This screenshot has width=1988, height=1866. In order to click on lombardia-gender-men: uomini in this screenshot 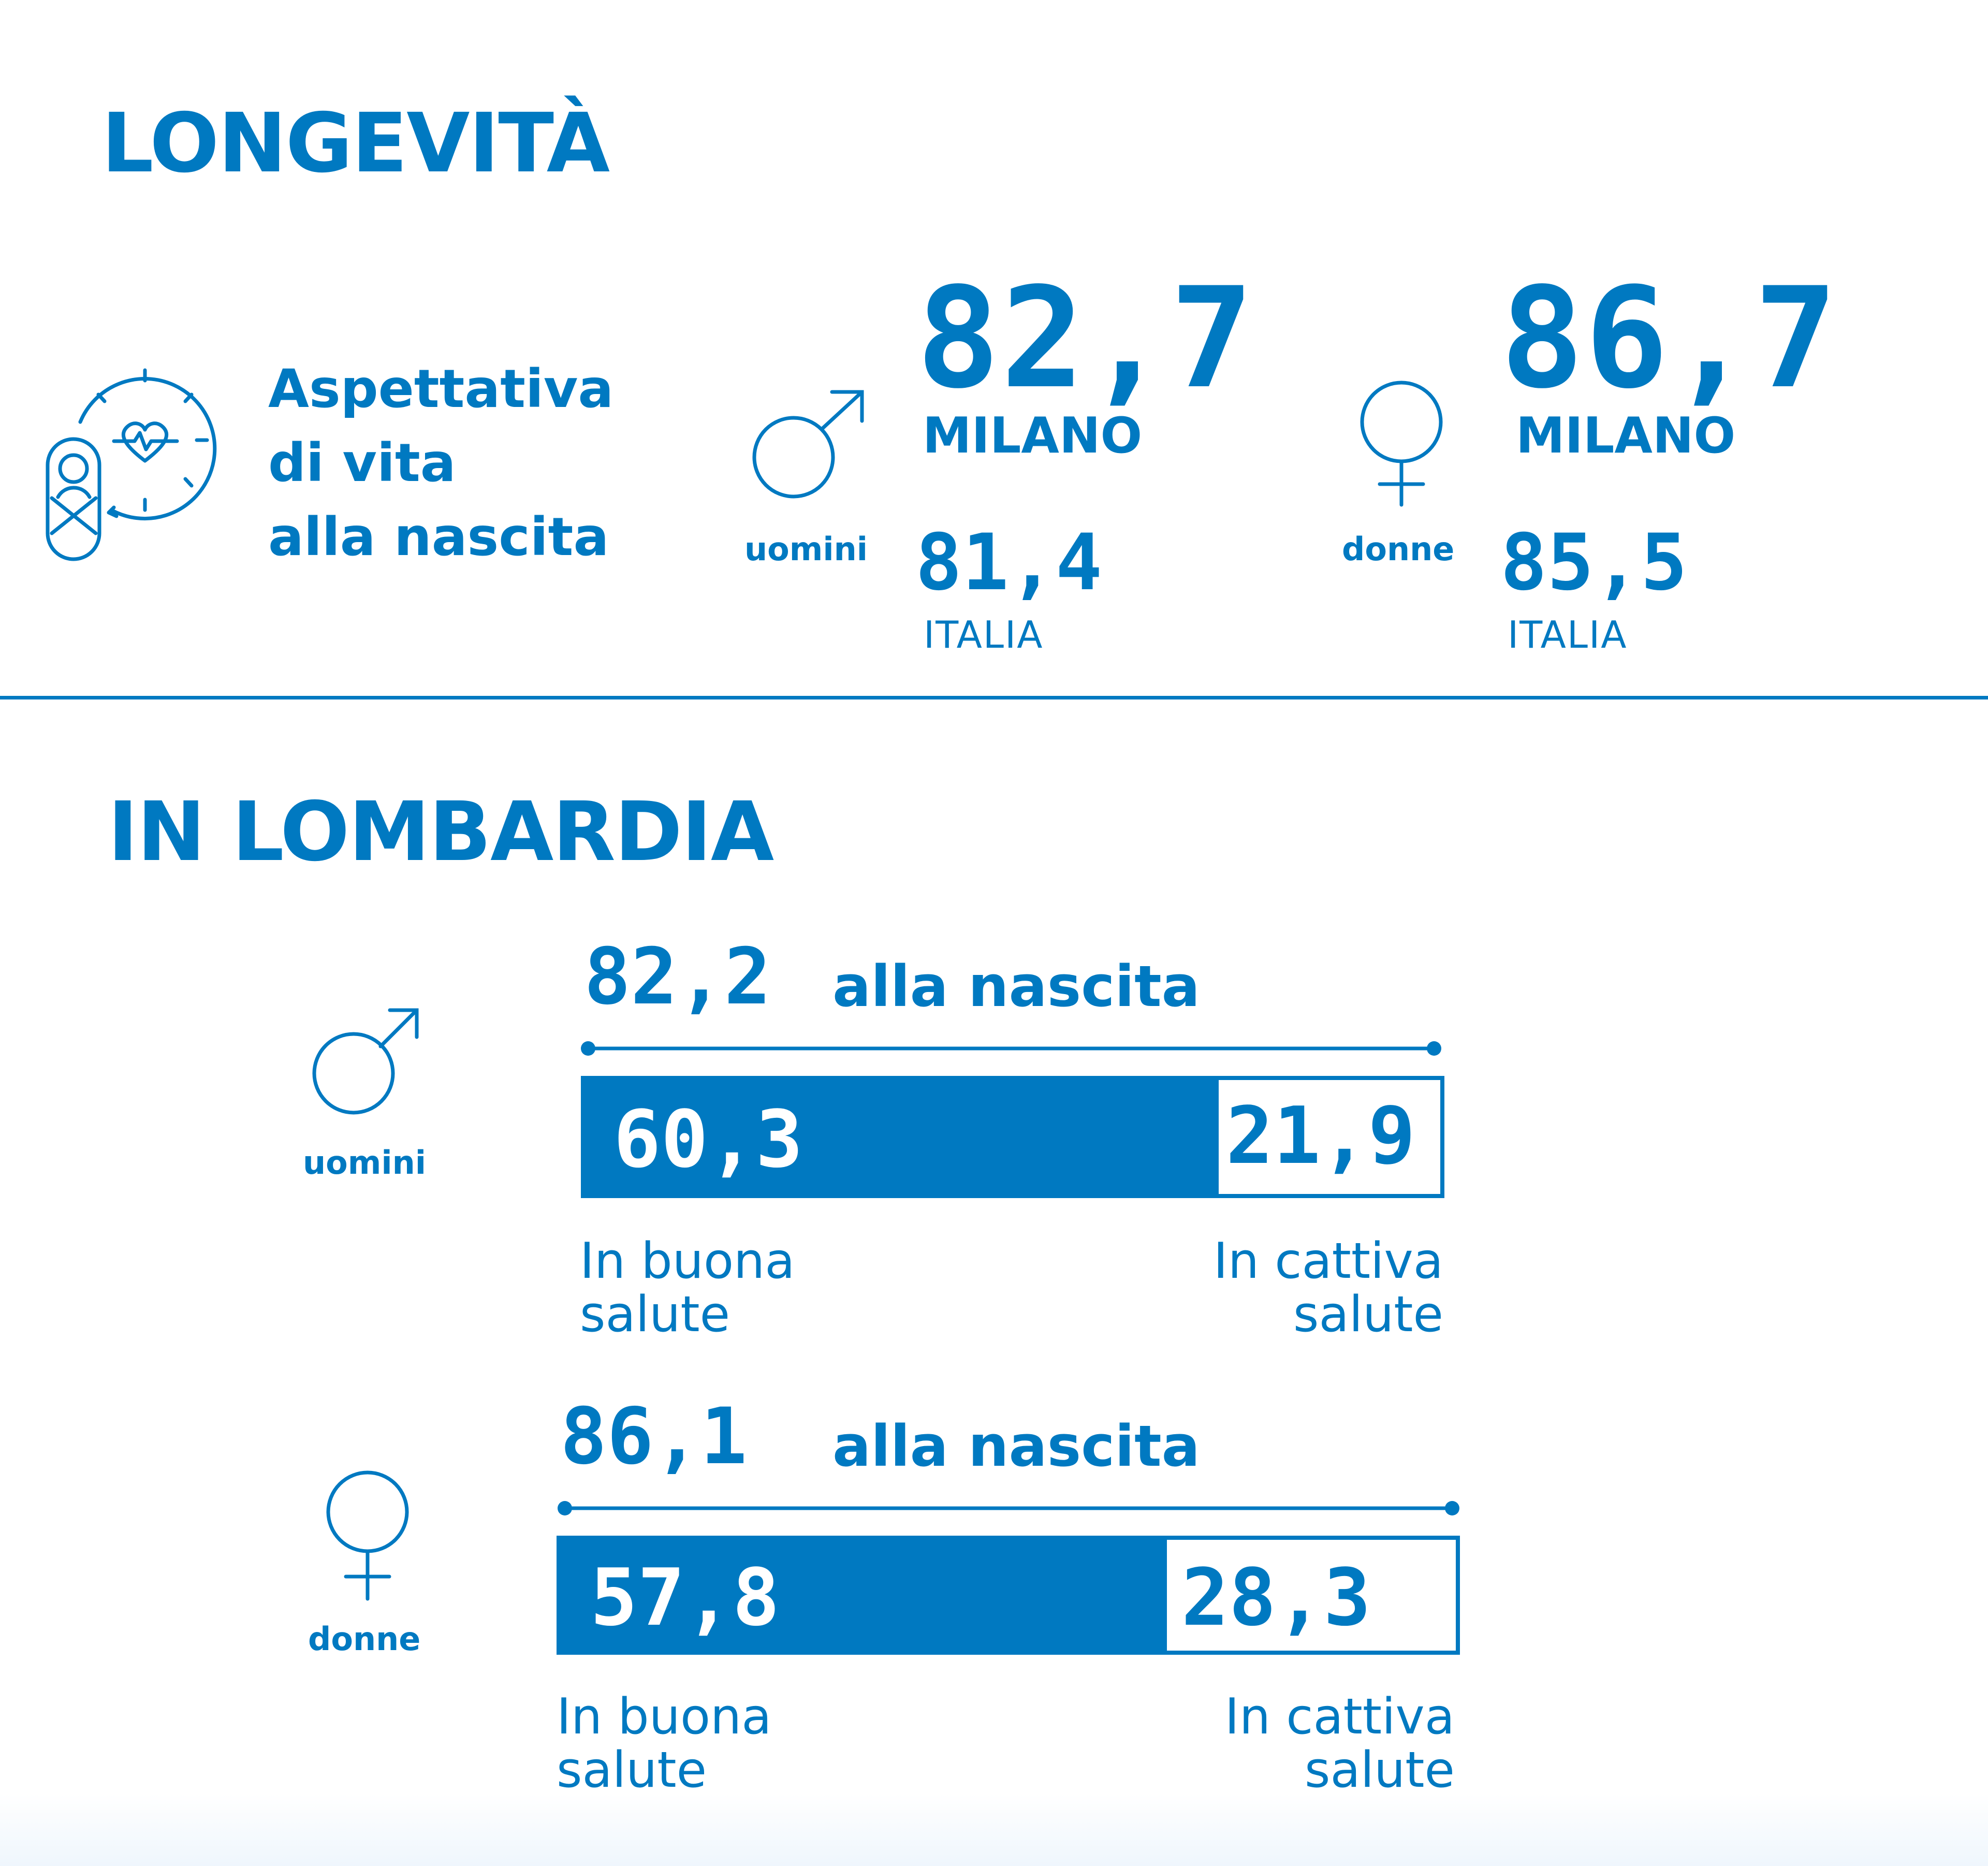, I will do `click(364, 1163)`.